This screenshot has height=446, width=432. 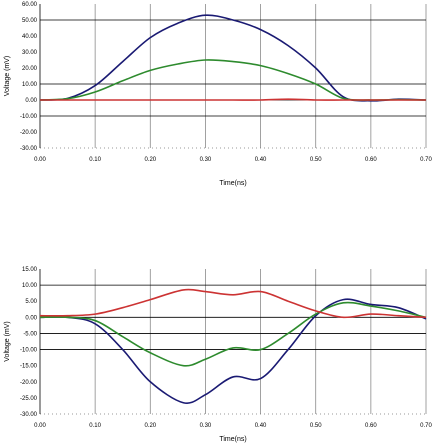 I want to click on y-tick-label: 40.00, so click(x=30, y=37).